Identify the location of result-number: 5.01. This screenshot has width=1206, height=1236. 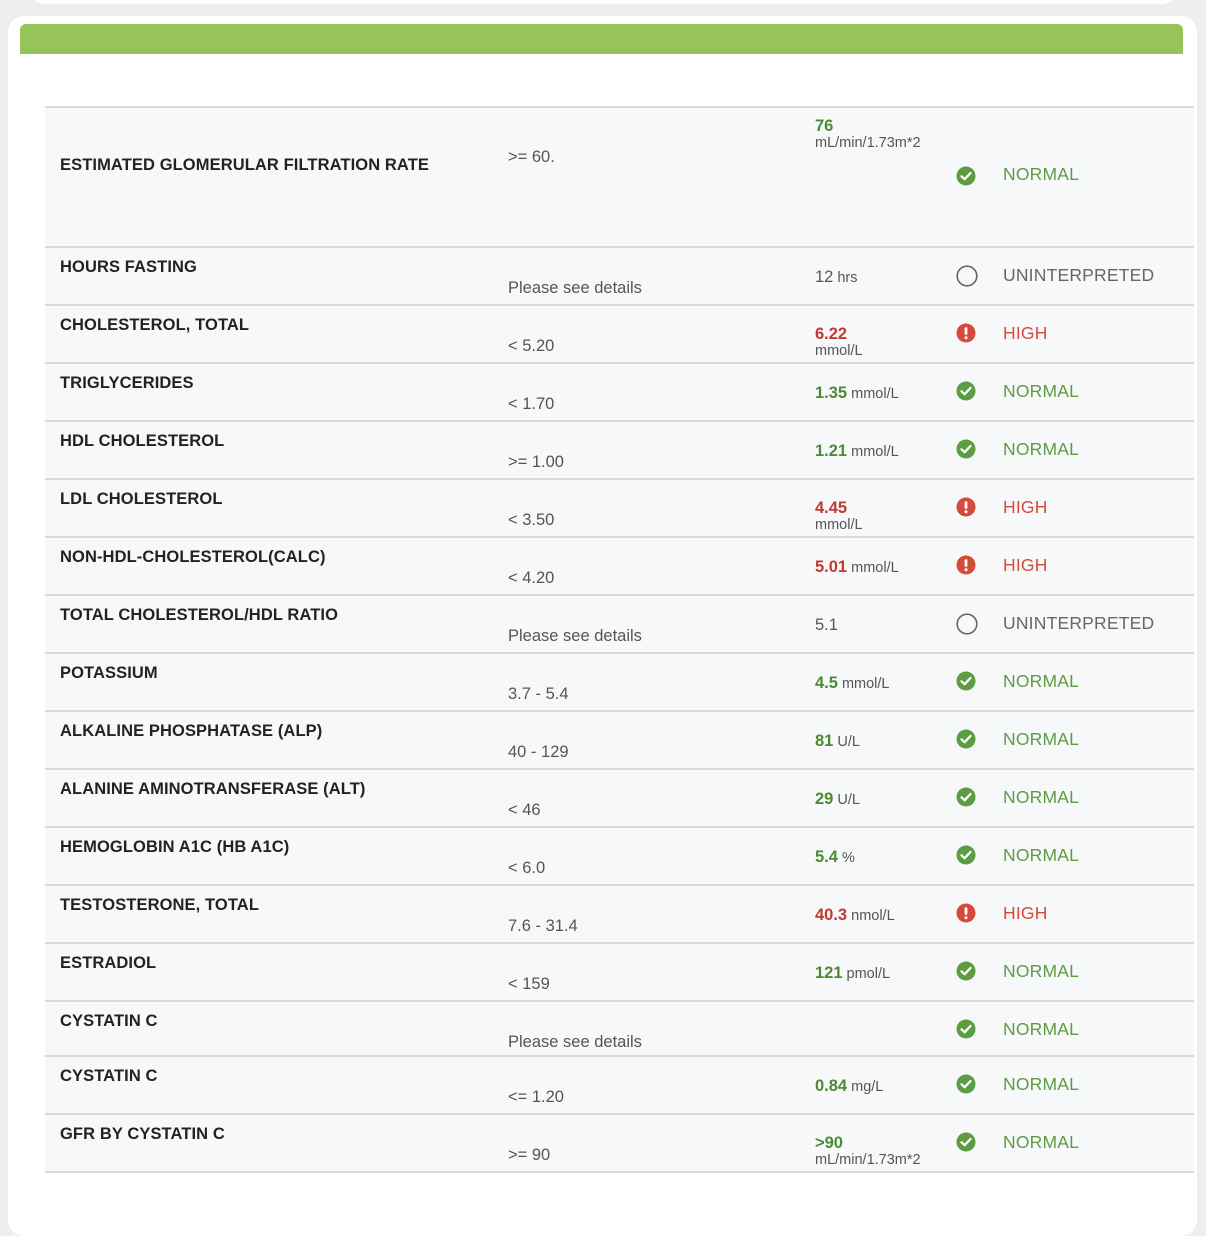
(831, 567).